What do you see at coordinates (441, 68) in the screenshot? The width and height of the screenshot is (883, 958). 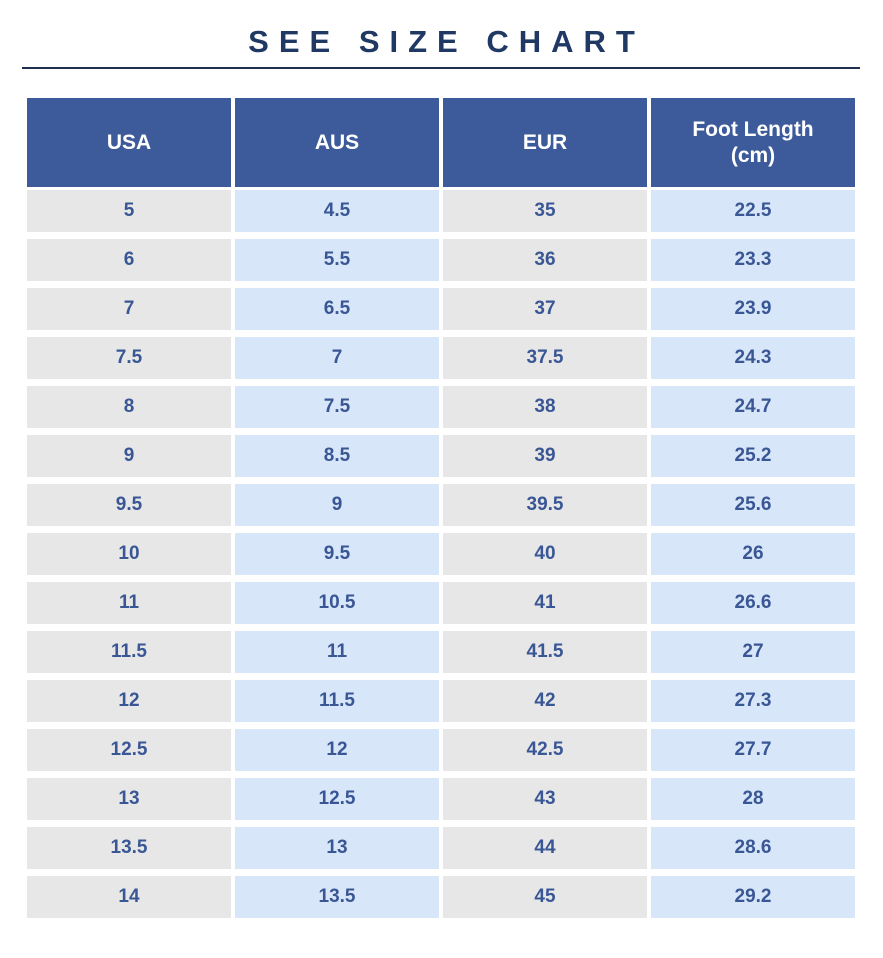 I see `title-divider` at bounding box center [441, 68].